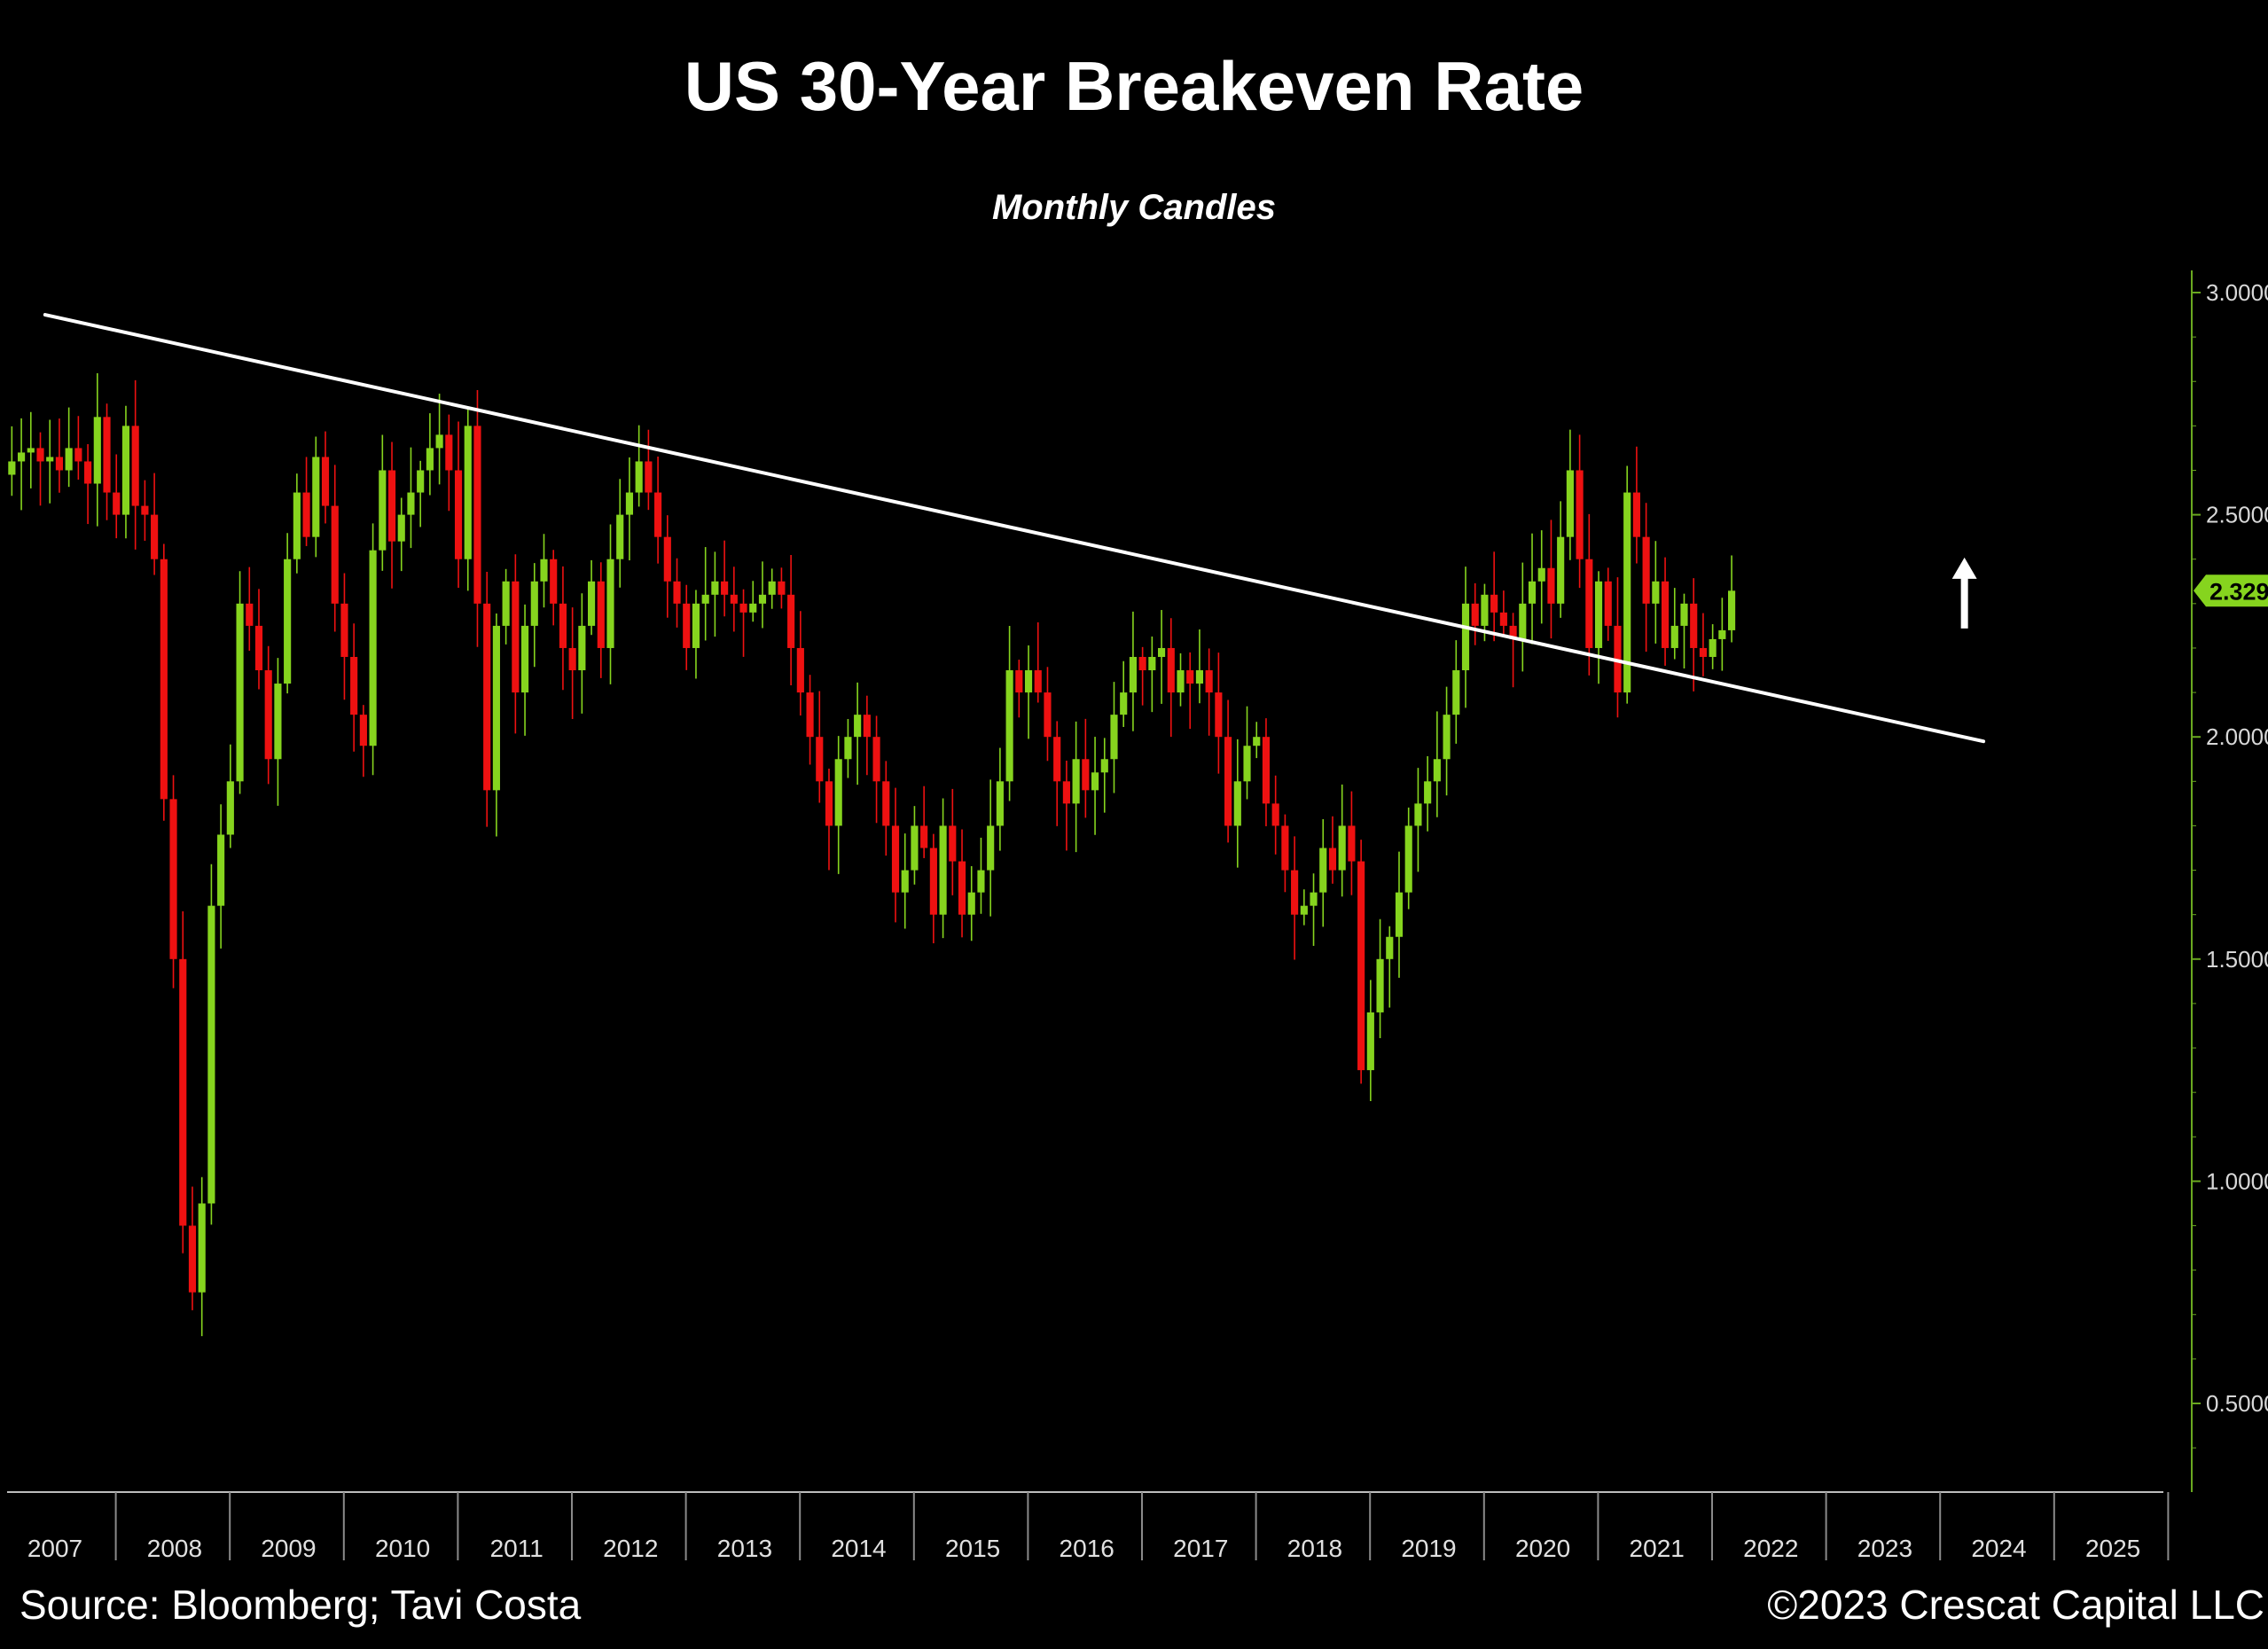 The image size is (2268, 1649). What do you see at coordinates (2237, 292) in the screenshot?
I see `y-tick-label: 3.0000` at bounding box center [2237, 292].